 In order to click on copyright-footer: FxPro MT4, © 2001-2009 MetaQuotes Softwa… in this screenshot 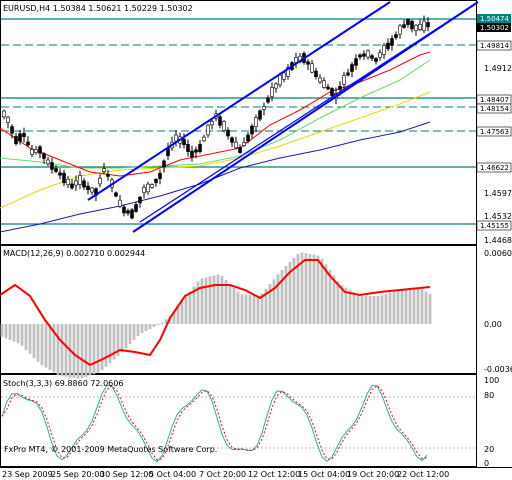, I will do `click(110, 449)`.